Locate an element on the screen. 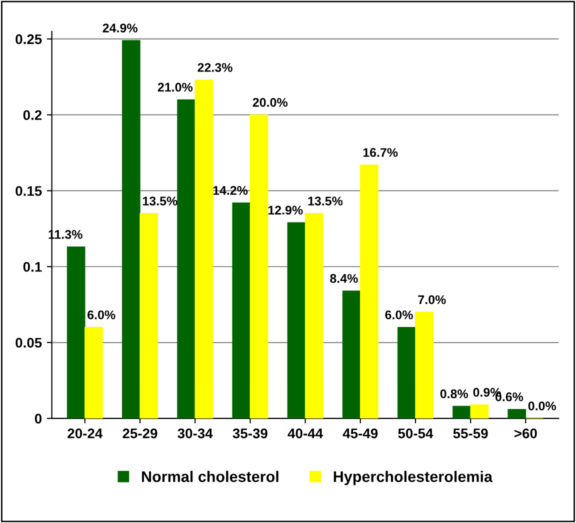 The width and height of the screenshot is (576, 523). data-label: 20.0% is located at coordinates (270, 102).